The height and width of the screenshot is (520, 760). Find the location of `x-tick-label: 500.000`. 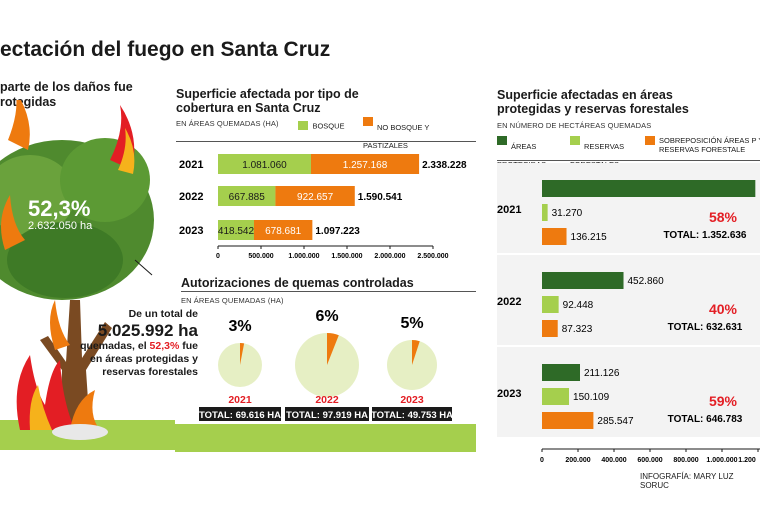

x-tick-label: 500.000 is located at coordinates (260, 256).